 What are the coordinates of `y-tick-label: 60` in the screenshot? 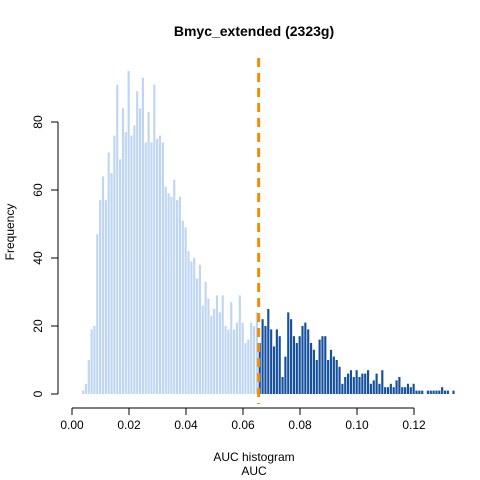 It's located at (38, 190).